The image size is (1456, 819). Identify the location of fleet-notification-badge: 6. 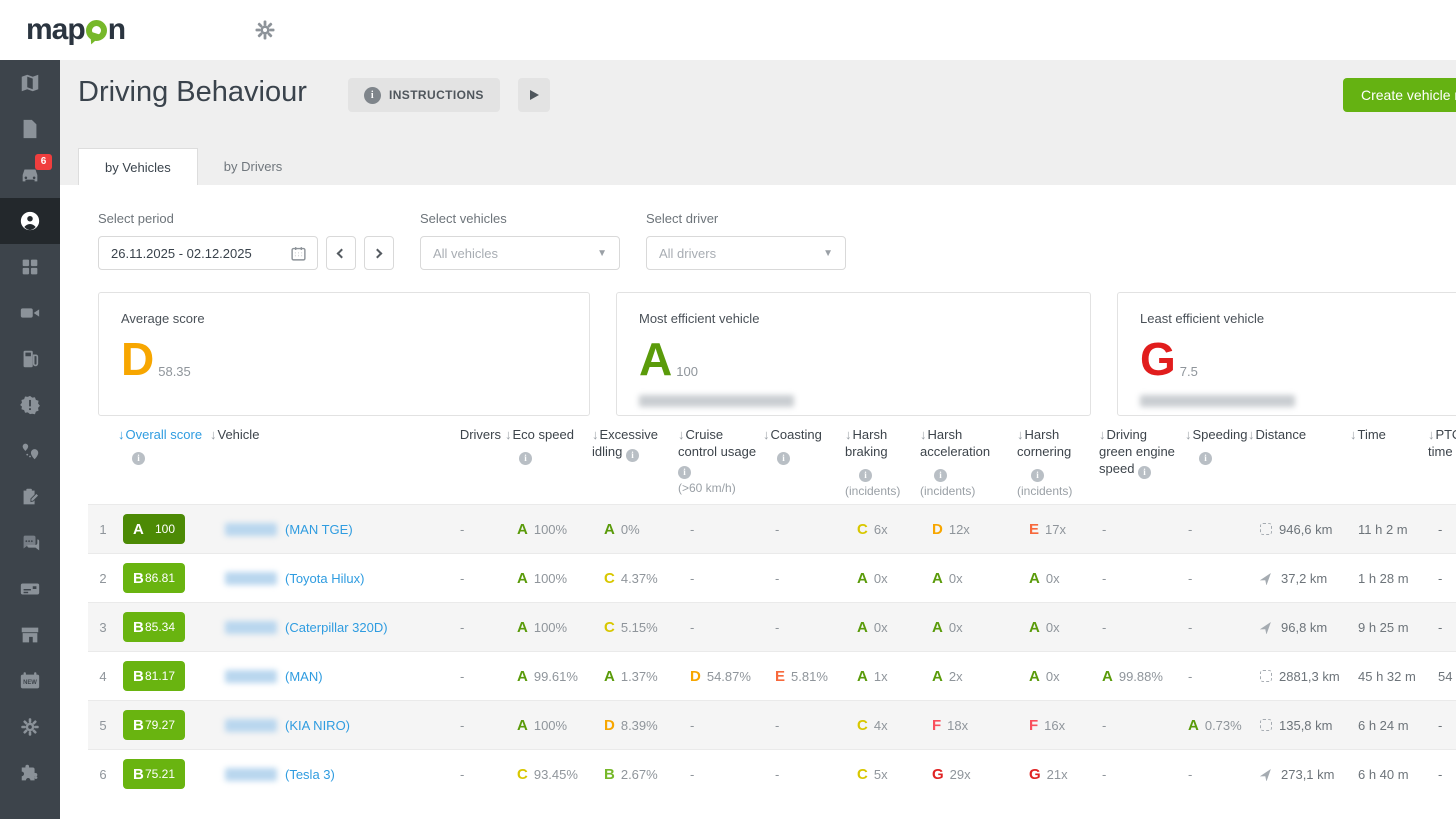
(43, 162).